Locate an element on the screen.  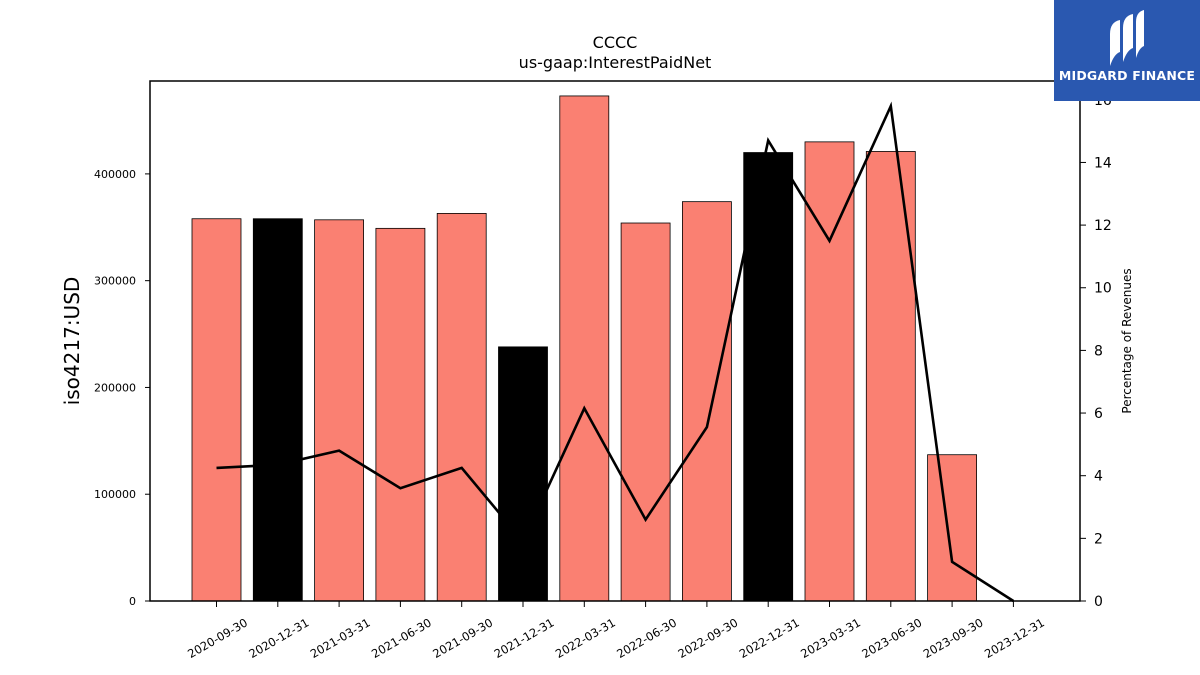
y2-tick-label: 12 is located at coordinates (1103, 226).